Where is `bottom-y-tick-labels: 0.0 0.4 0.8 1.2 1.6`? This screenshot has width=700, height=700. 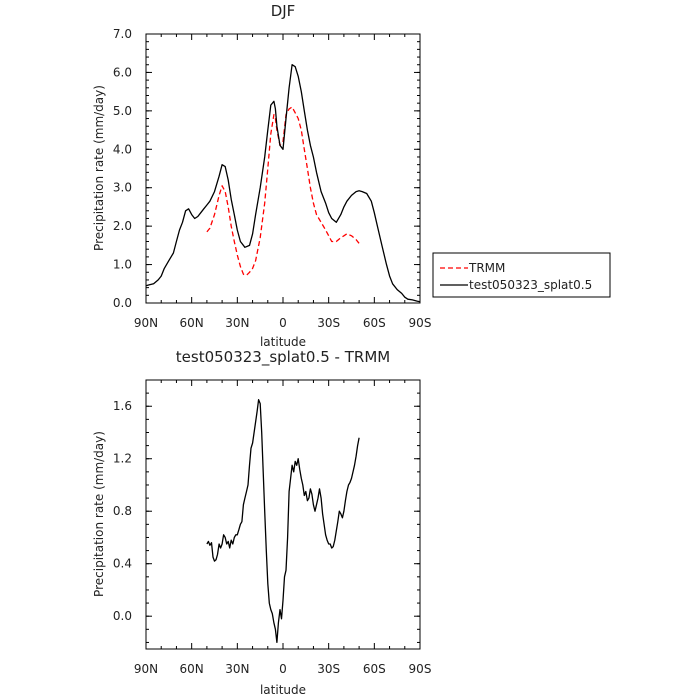 bottom-y-tick-labels: 0.0 0.4 0.8 1.2 1.6 is located at coordinates (122, 511).